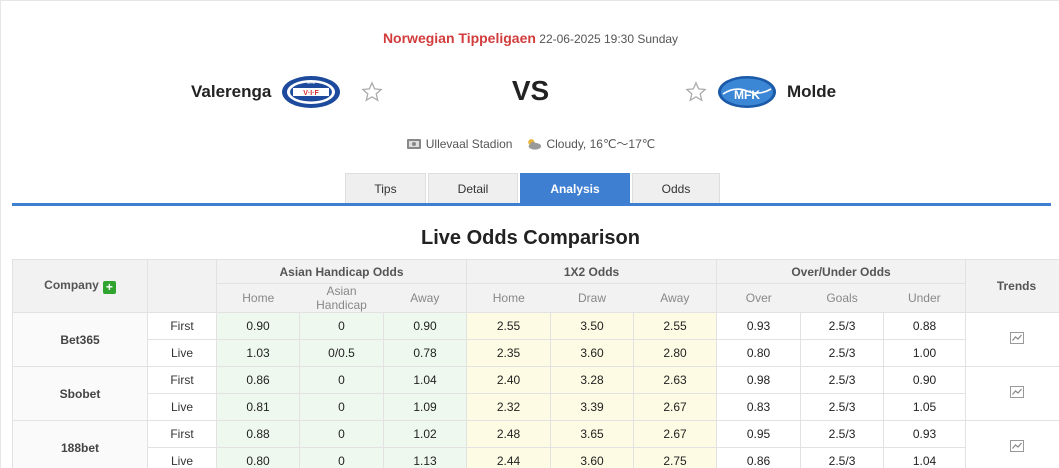 The height and width of the screenshot is (468, 1059). I want to click on odds-x12-draw: 3.39, so click(592, 407).